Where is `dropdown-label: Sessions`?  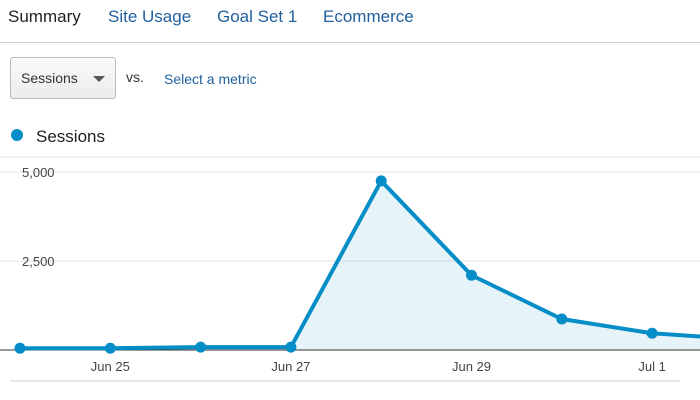
dropdown-label: Sessions is located at coordinates (49, 78).